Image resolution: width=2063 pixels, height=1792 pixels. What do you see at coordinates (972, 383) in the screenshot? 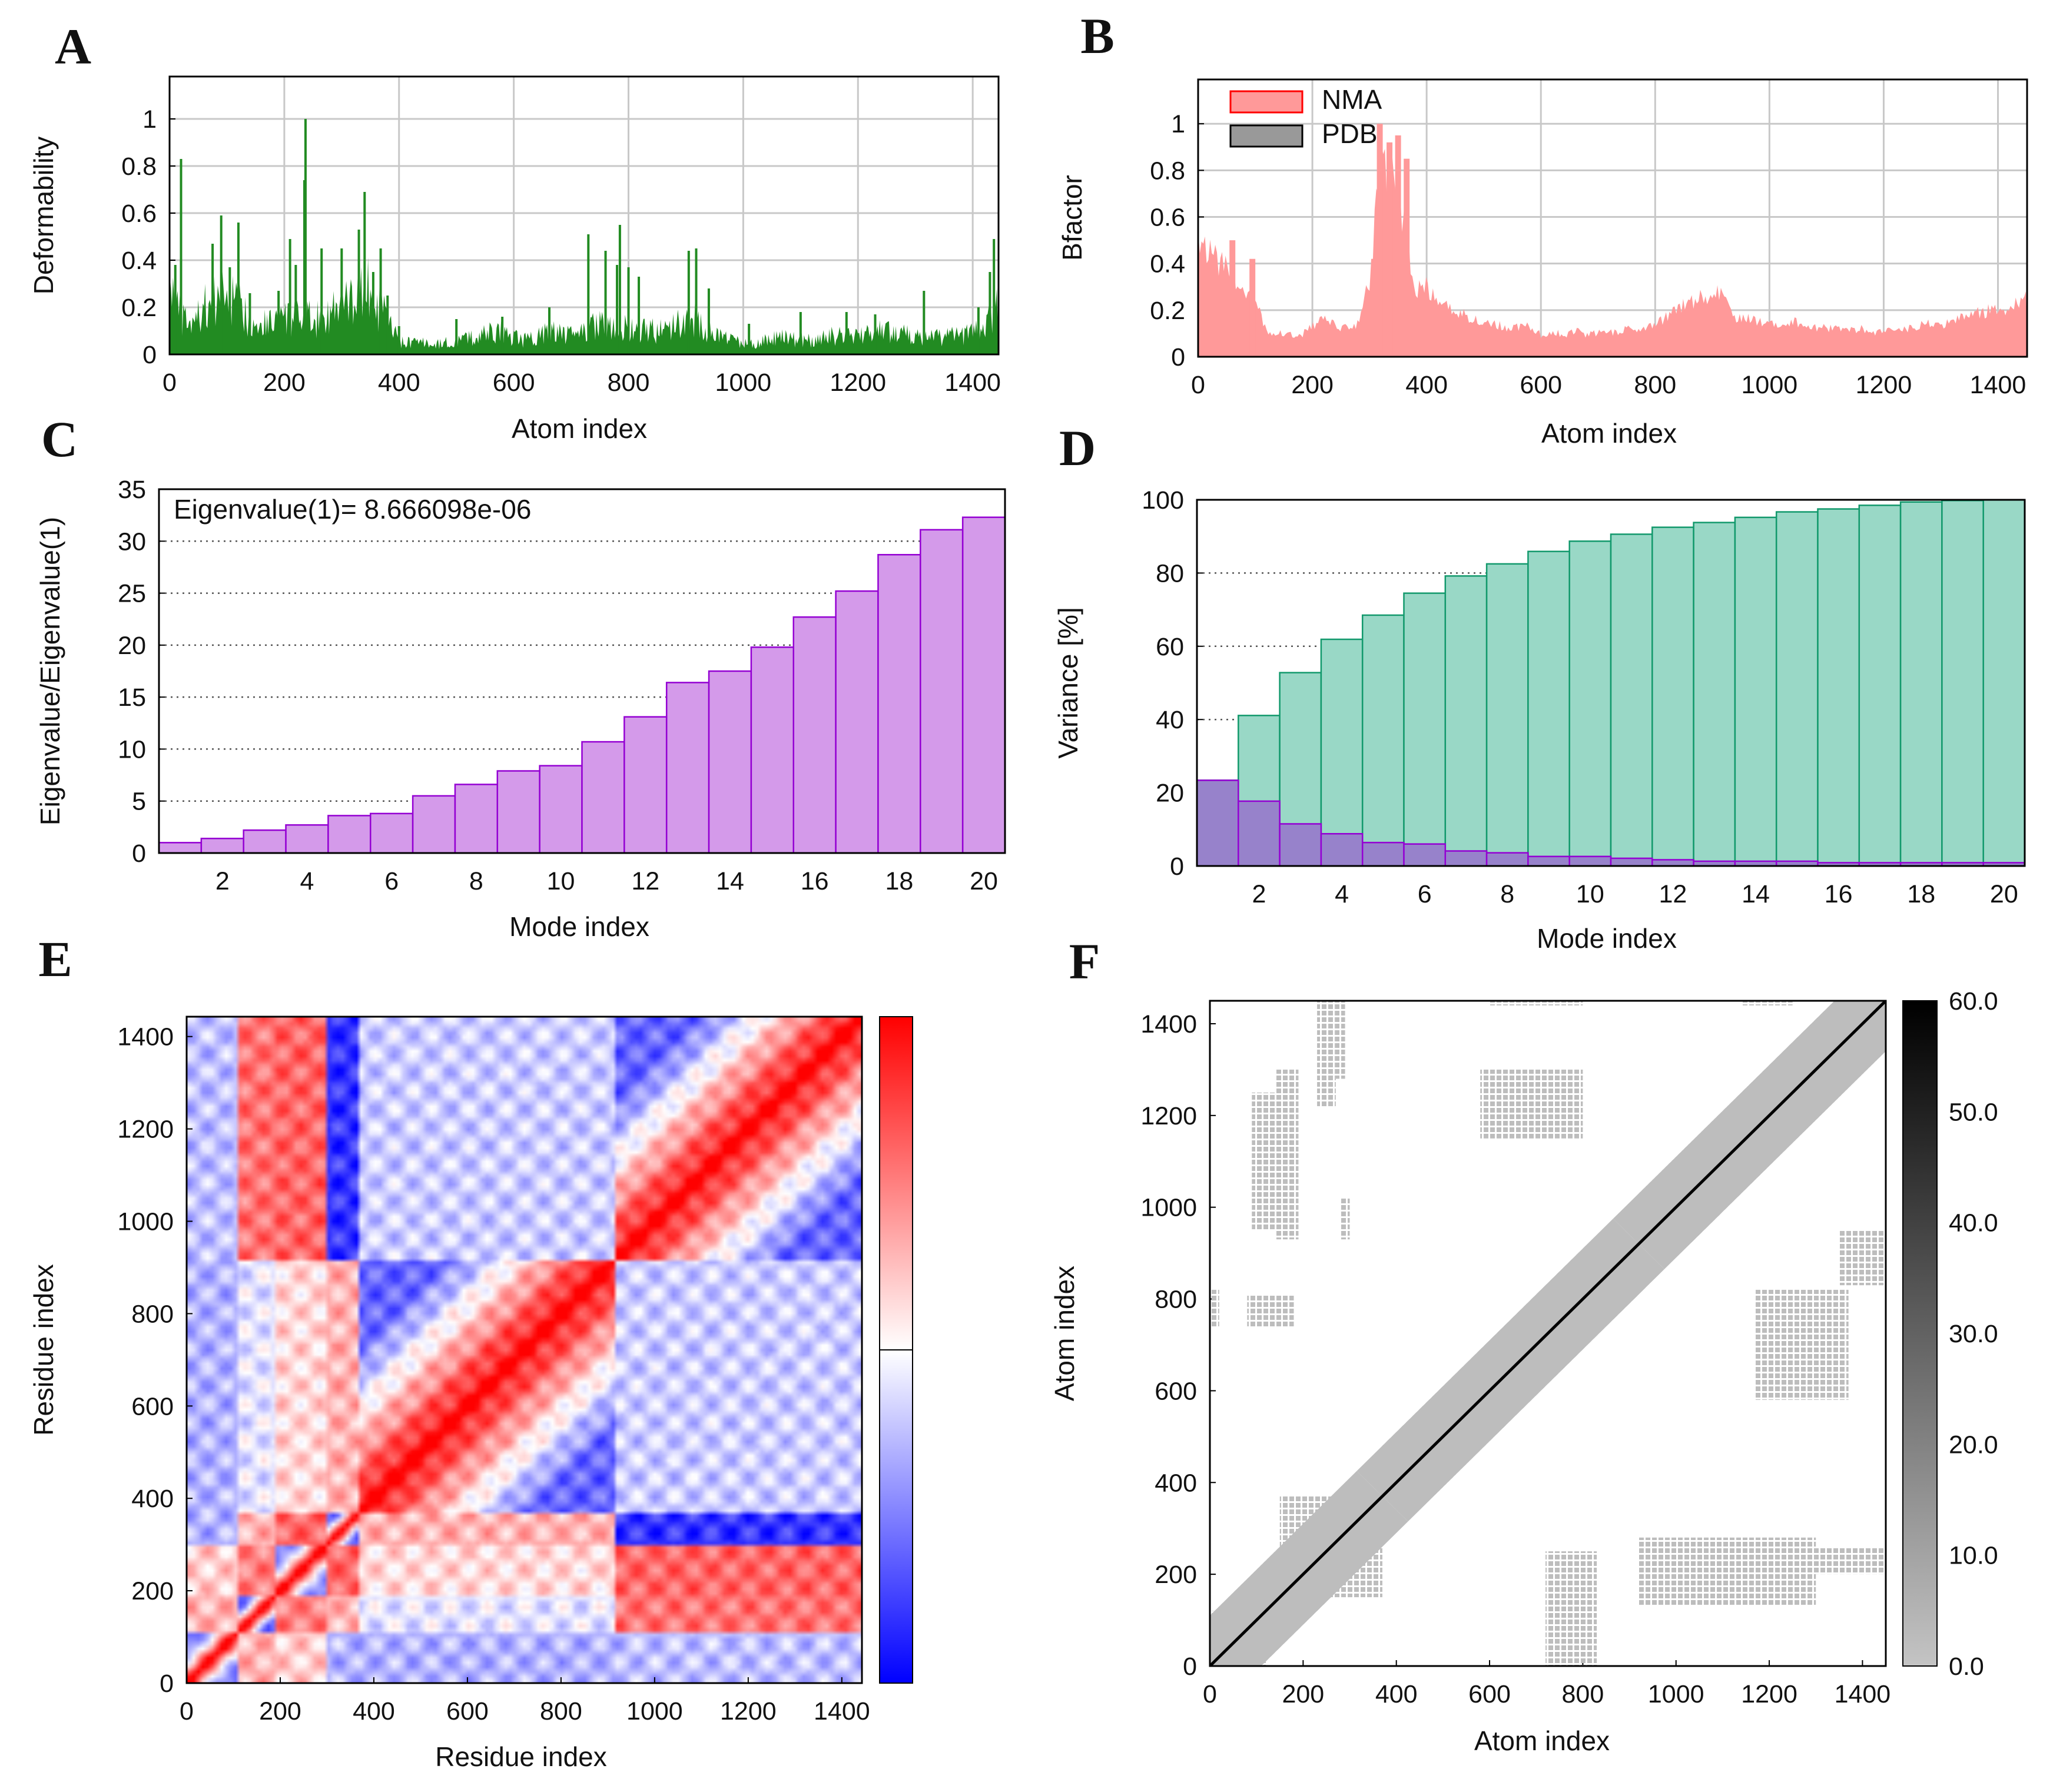
I see `x-tick-label: 1400` at bounding box center [972, 383].